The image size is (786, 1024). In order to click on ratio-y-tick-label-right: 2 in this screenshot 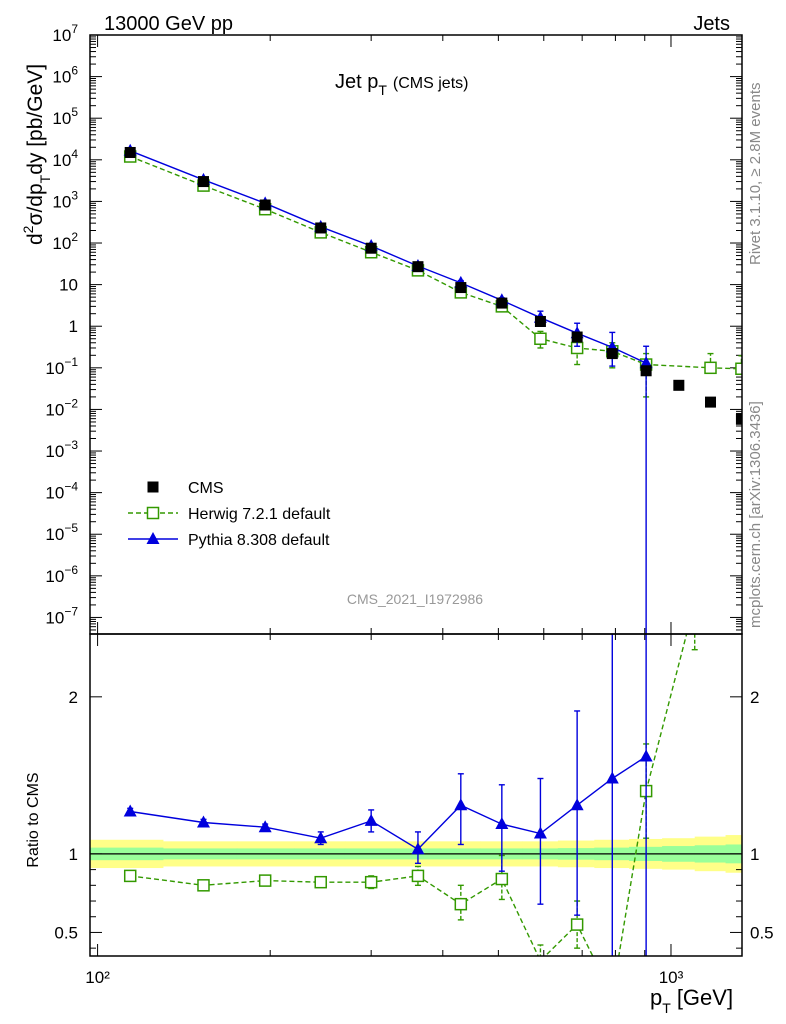, I will do `click(754, 697)`.